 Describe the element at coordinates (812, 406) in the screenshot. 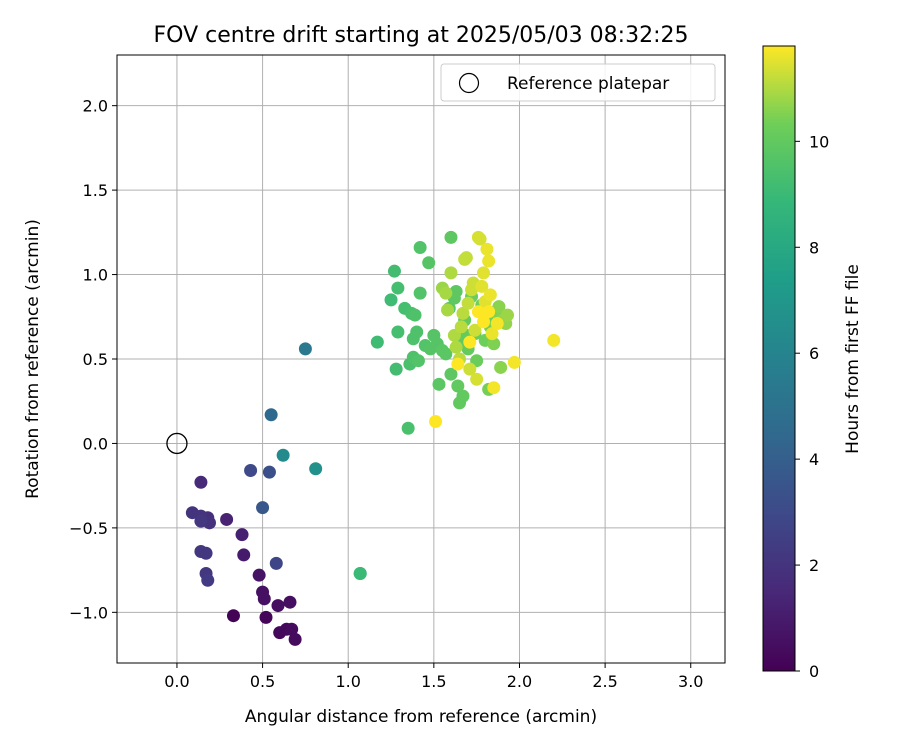

I see `colorbar-ticks: 0 2 4 6 8 10` at that location.